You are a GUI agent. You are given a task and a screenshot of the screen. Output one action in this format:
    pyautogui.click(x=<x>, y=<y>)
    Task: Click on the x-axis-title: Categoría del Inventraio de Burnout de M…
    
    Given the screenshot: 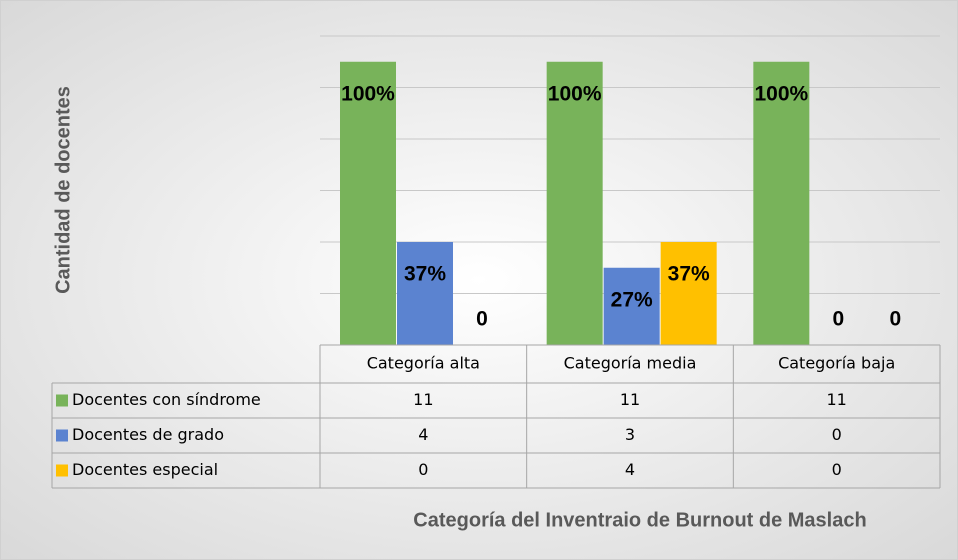 What is the action you would take?
    pyautogui.click(x=639, y=520)
    